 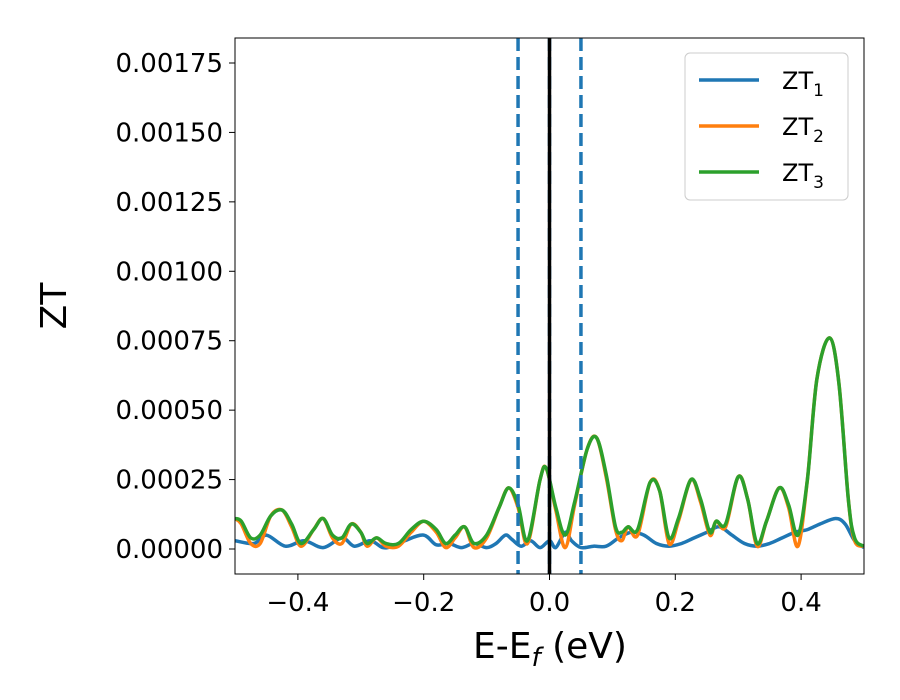 I want to click on legend-label-3: ZT3, so click(x=803, y=176).